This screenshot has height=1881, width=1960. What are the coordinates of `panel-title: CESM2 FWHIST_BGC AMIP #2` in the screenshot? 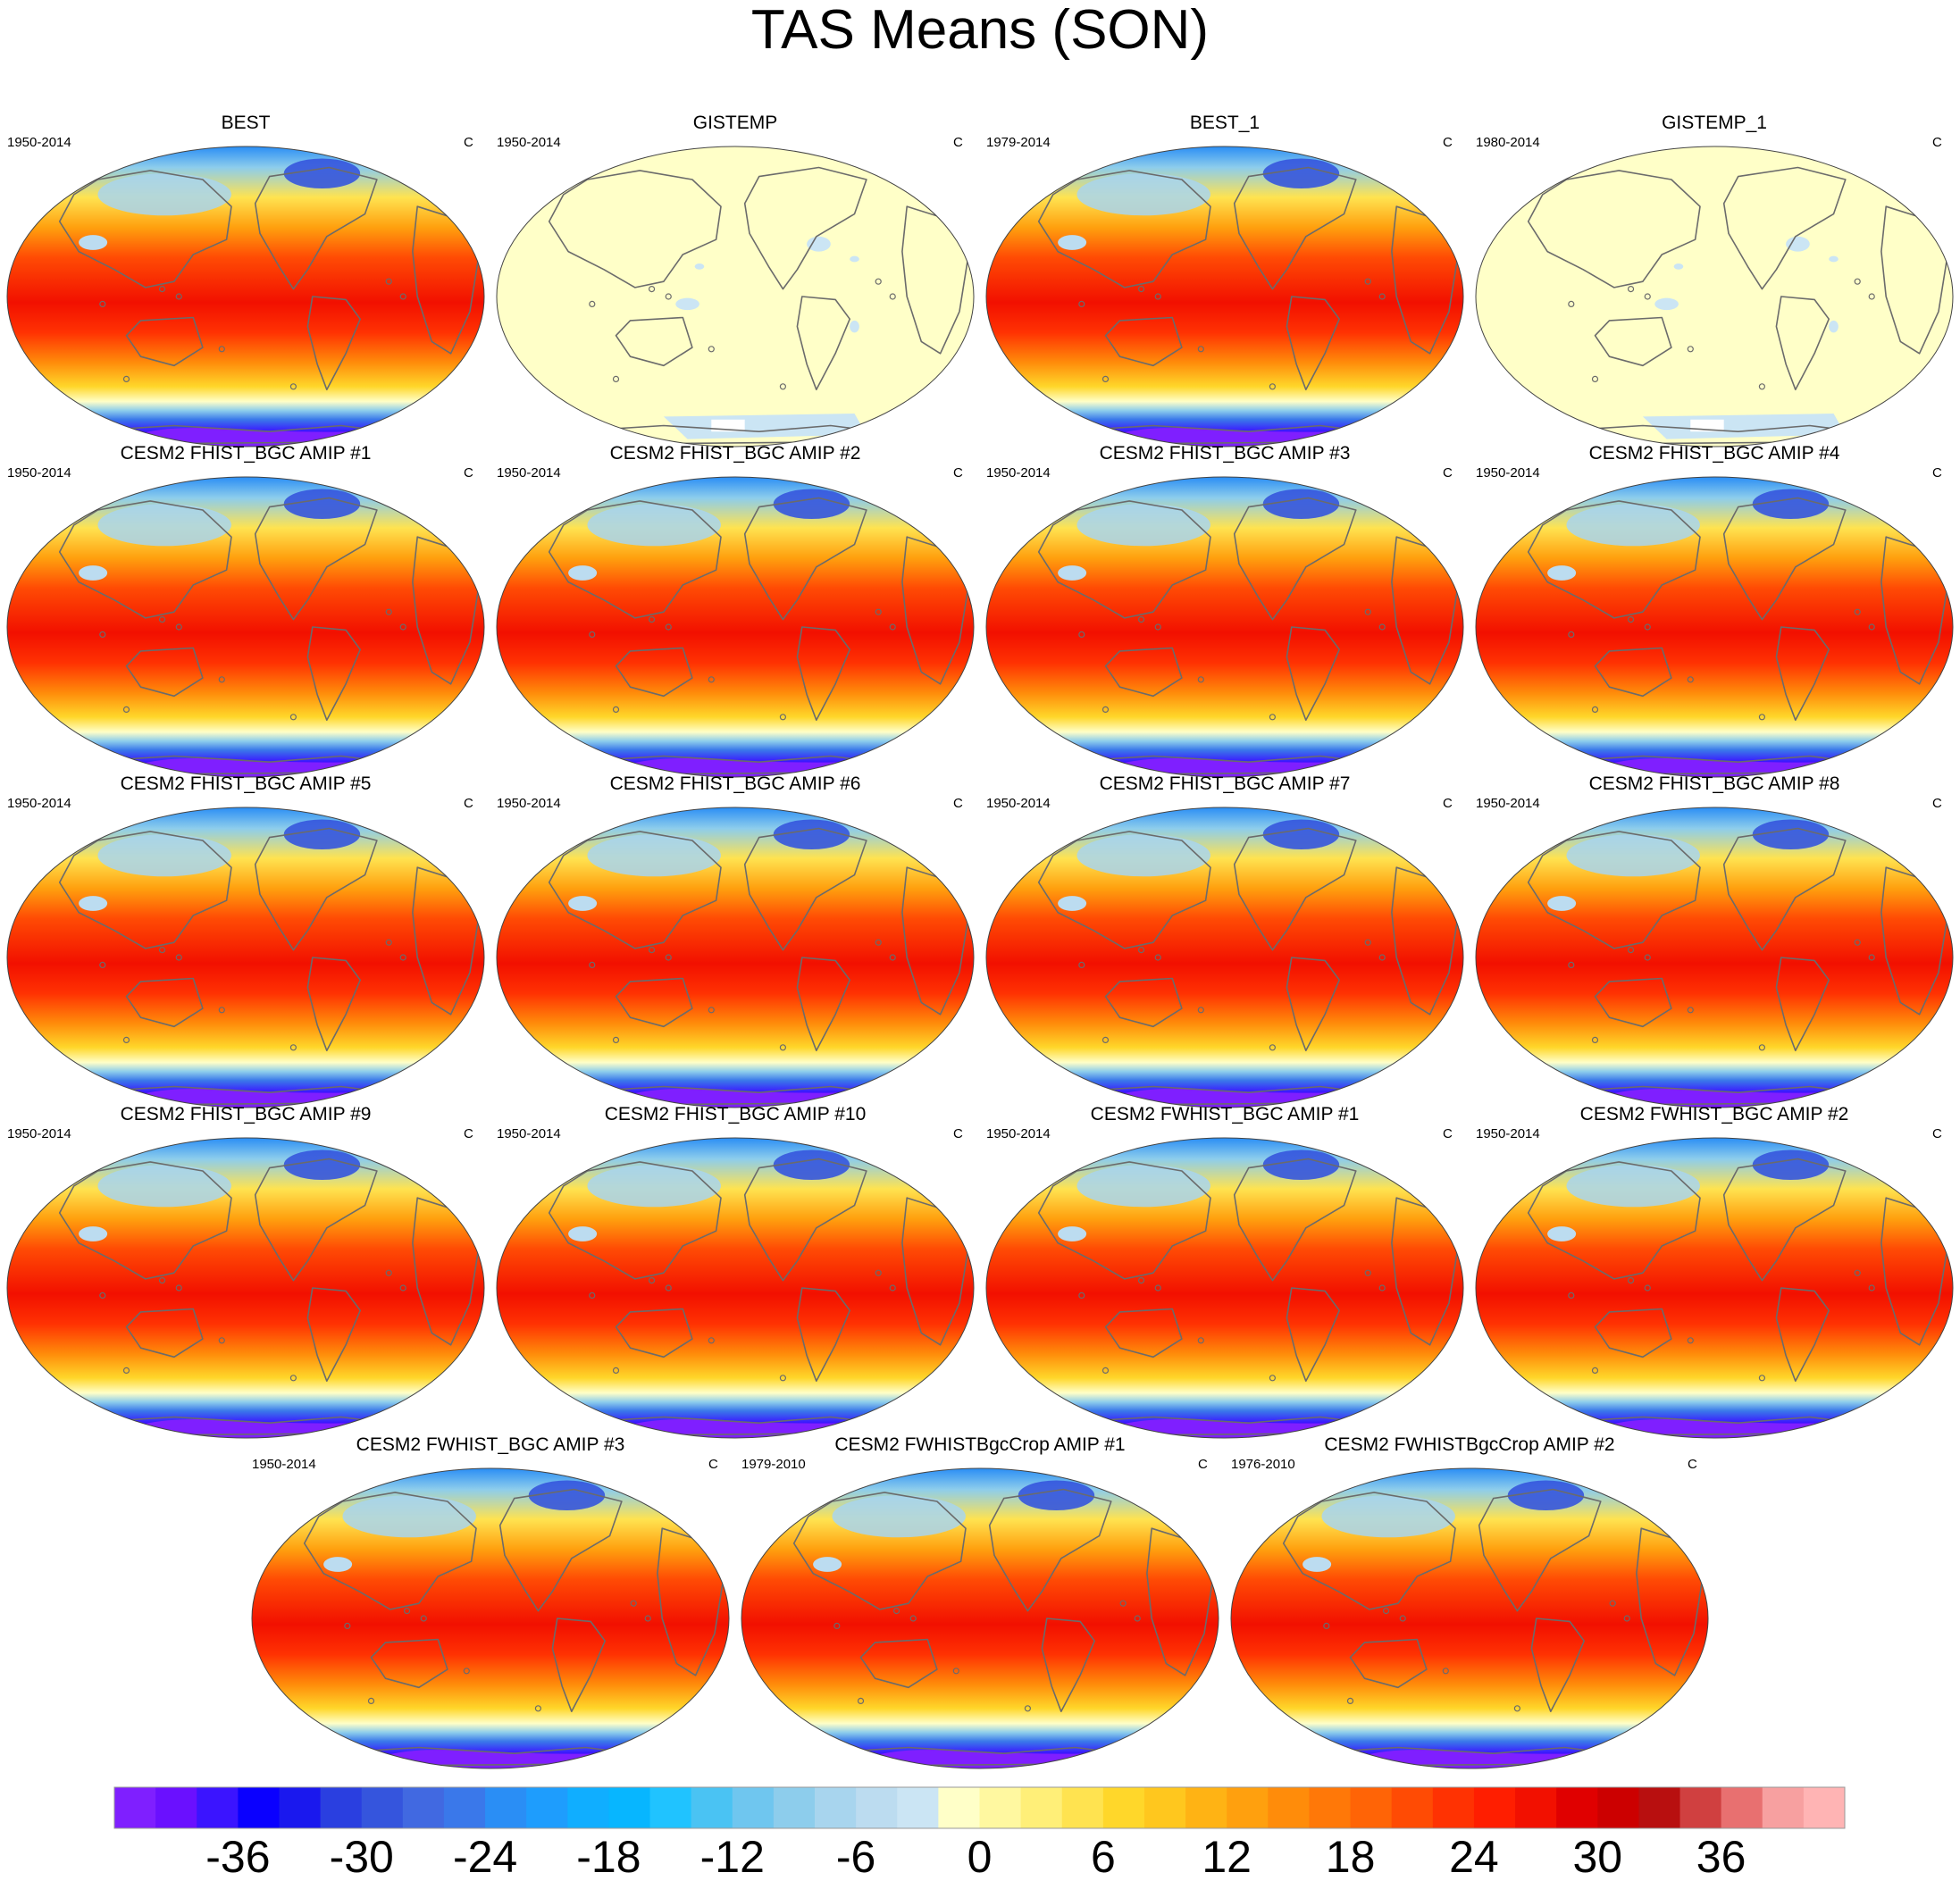 It's located at (1714, 1114).